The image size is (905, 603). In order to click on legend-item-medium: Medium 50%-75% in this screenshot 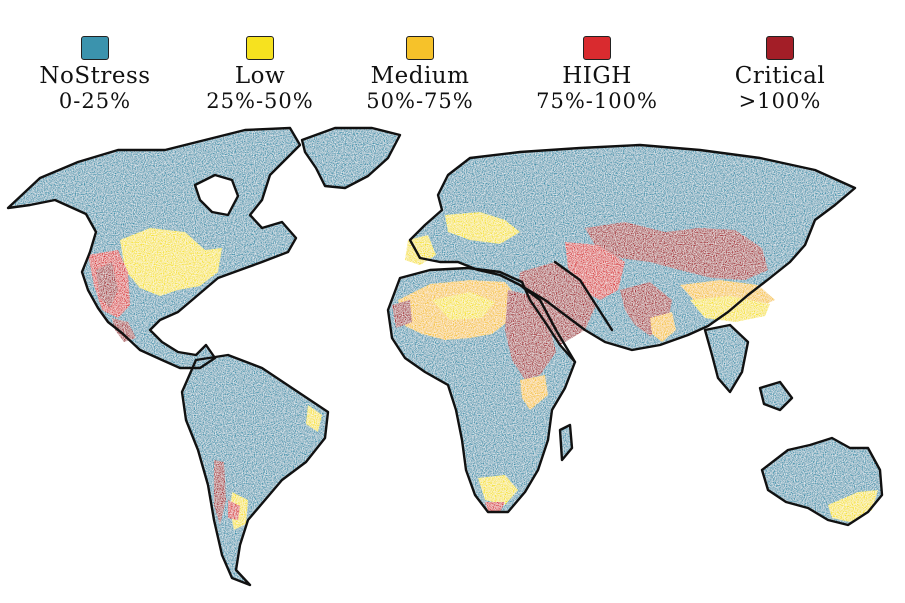, I will do `click(420, 74)`.